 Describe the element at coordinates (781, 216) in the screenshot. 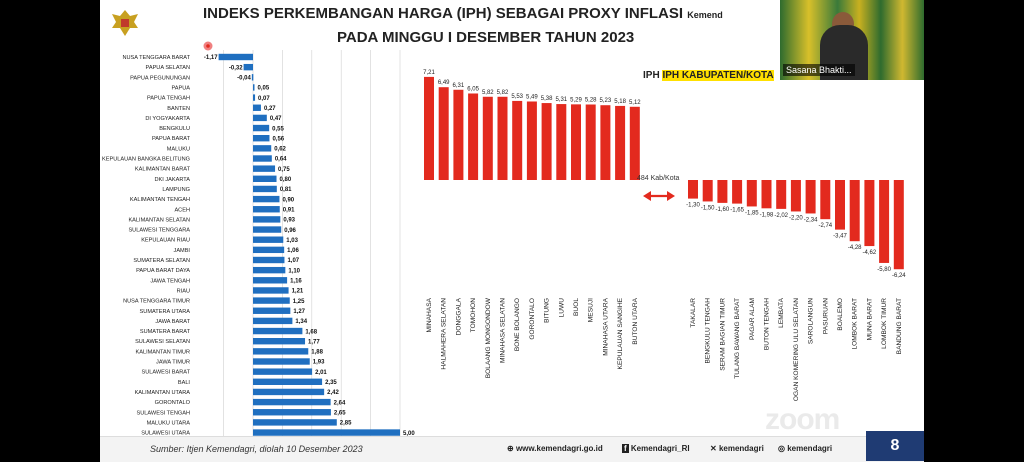

I see `data-label: -2,02` at that location.